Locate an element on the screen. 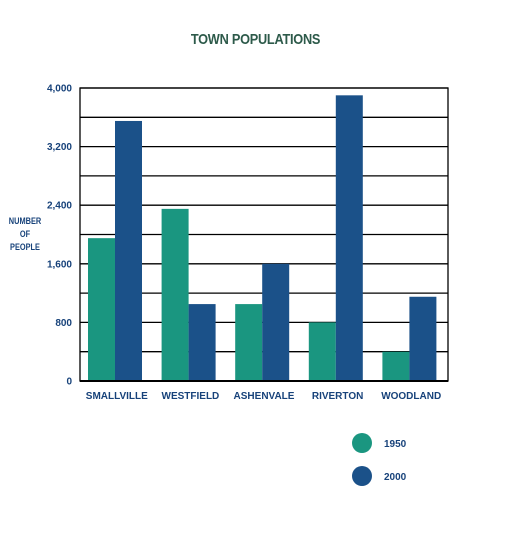  x-category-label: WOODLAND is located at coordinates (411, 396).